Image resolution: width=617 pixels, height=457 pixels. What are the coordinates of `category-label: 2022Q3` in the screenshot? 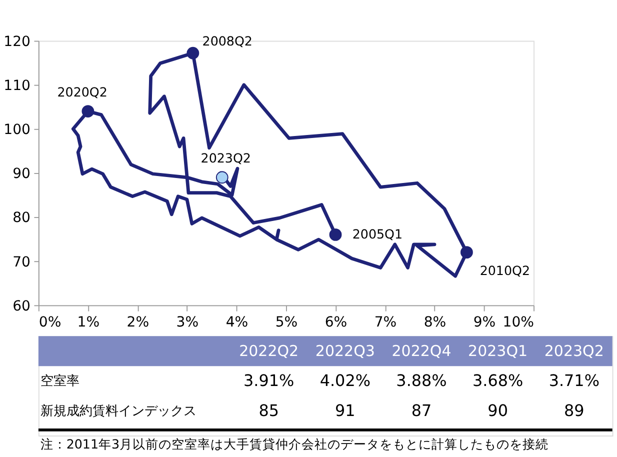 It's located at (345, 351).